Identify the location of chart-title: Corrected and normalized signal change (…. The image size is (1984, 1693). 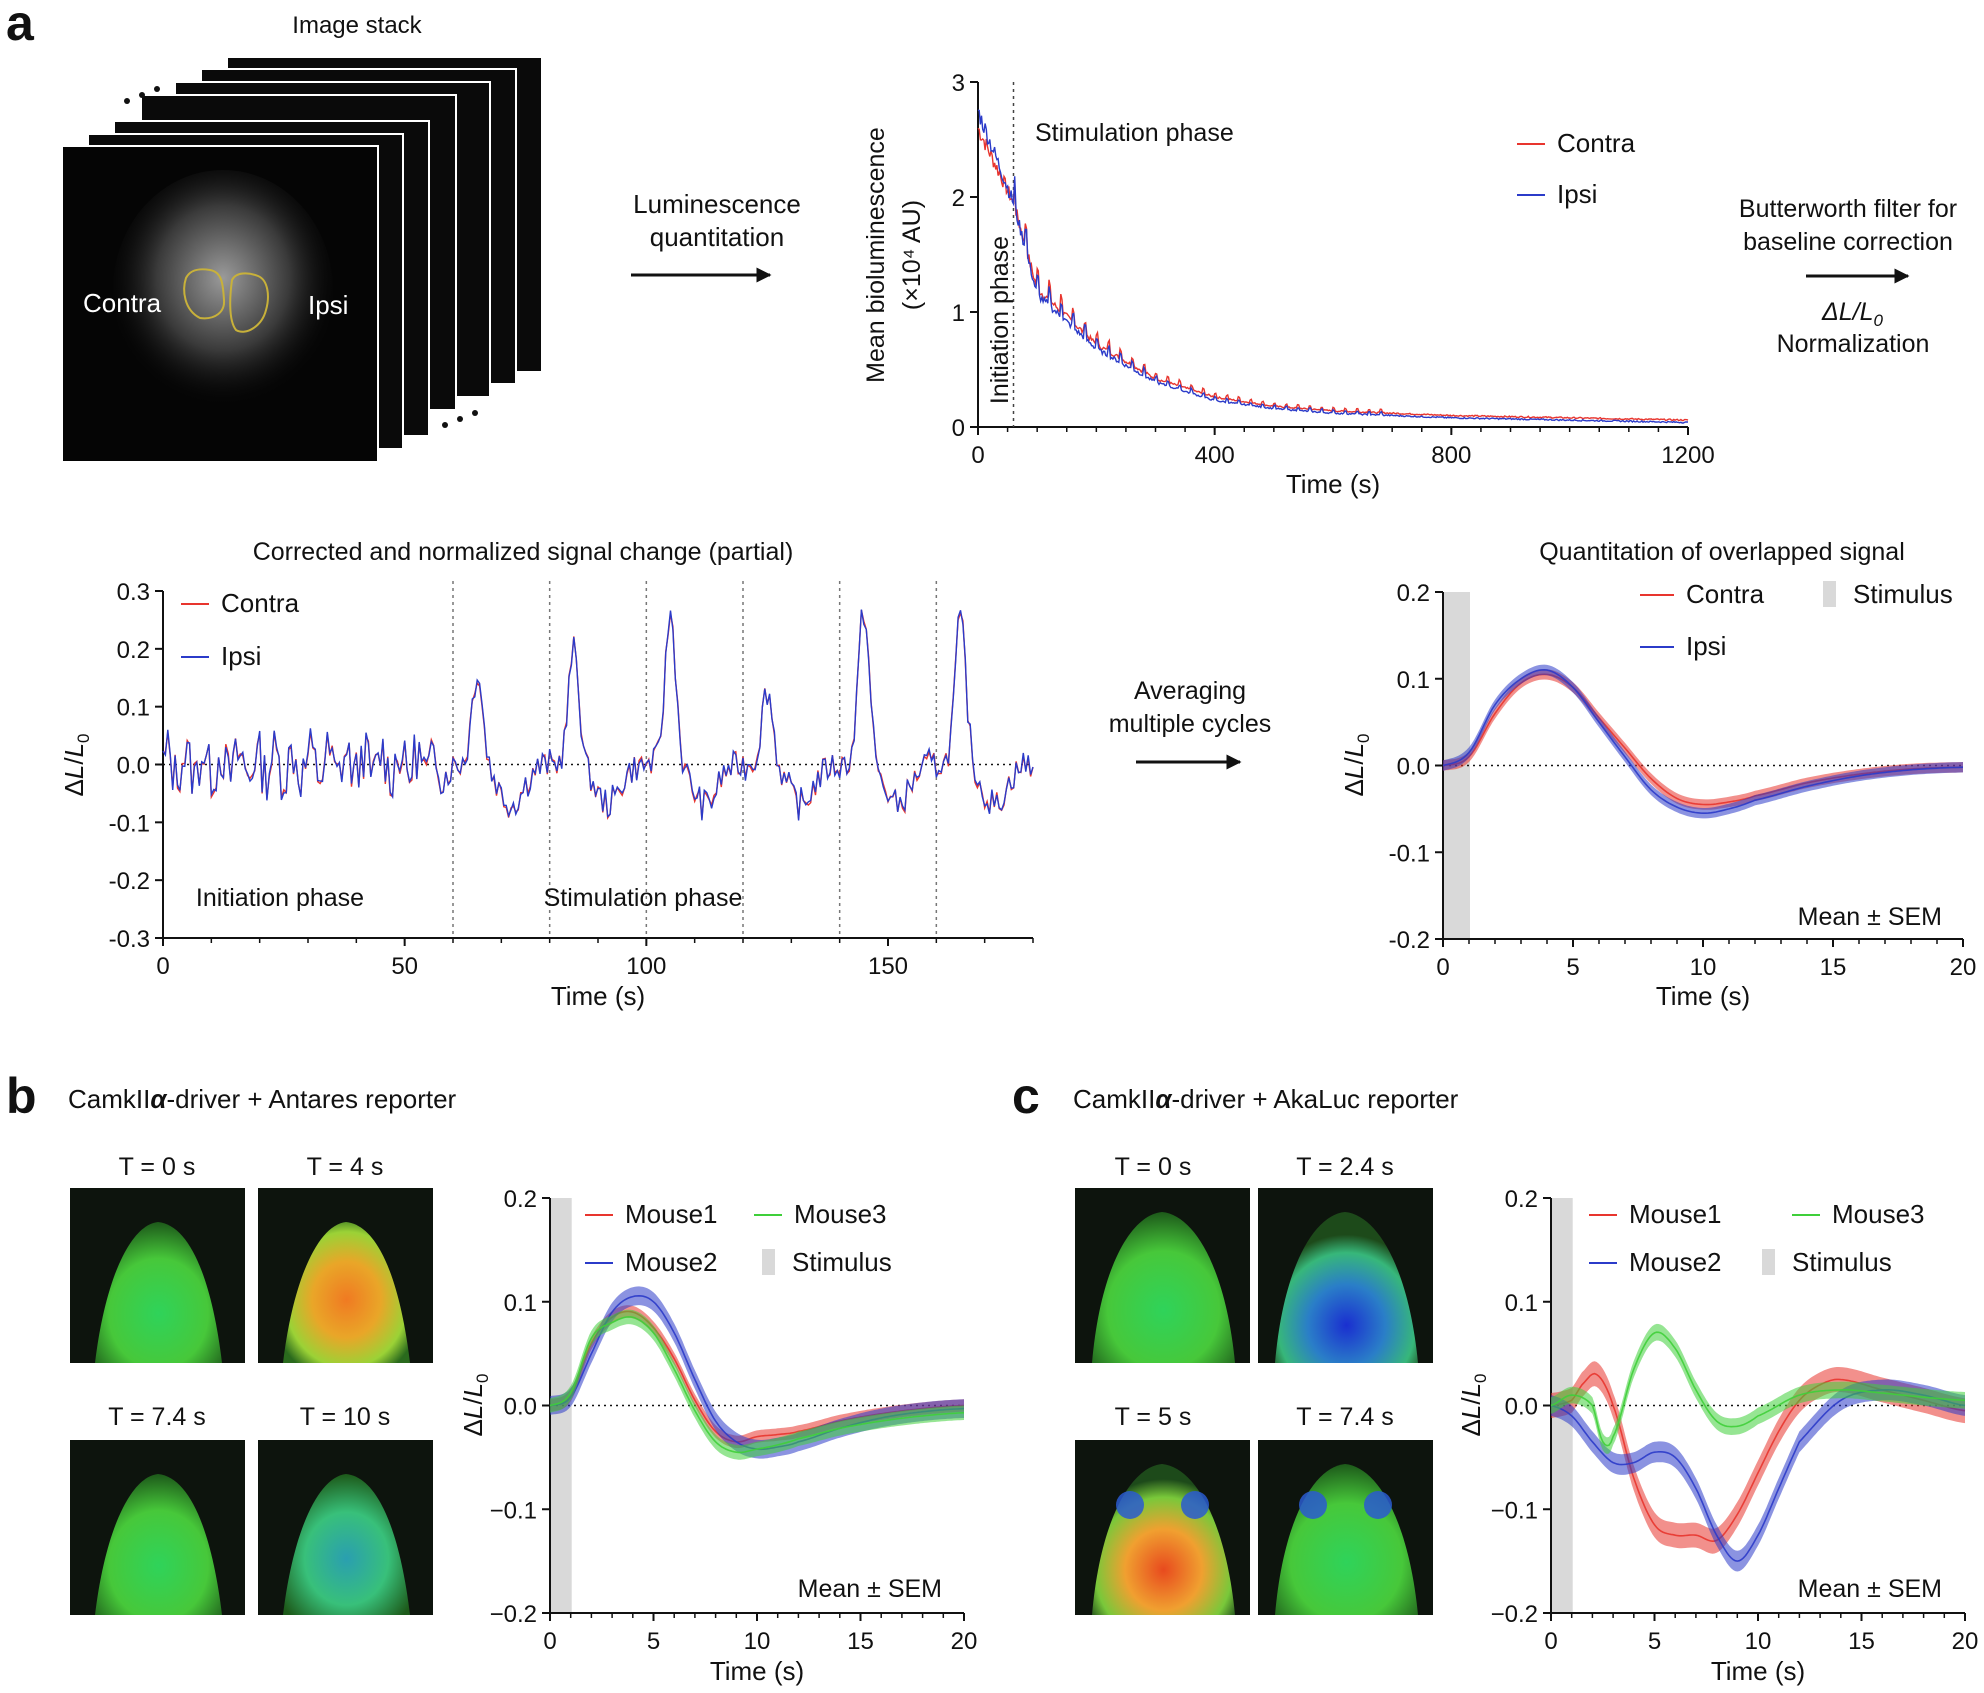
(523, 552).